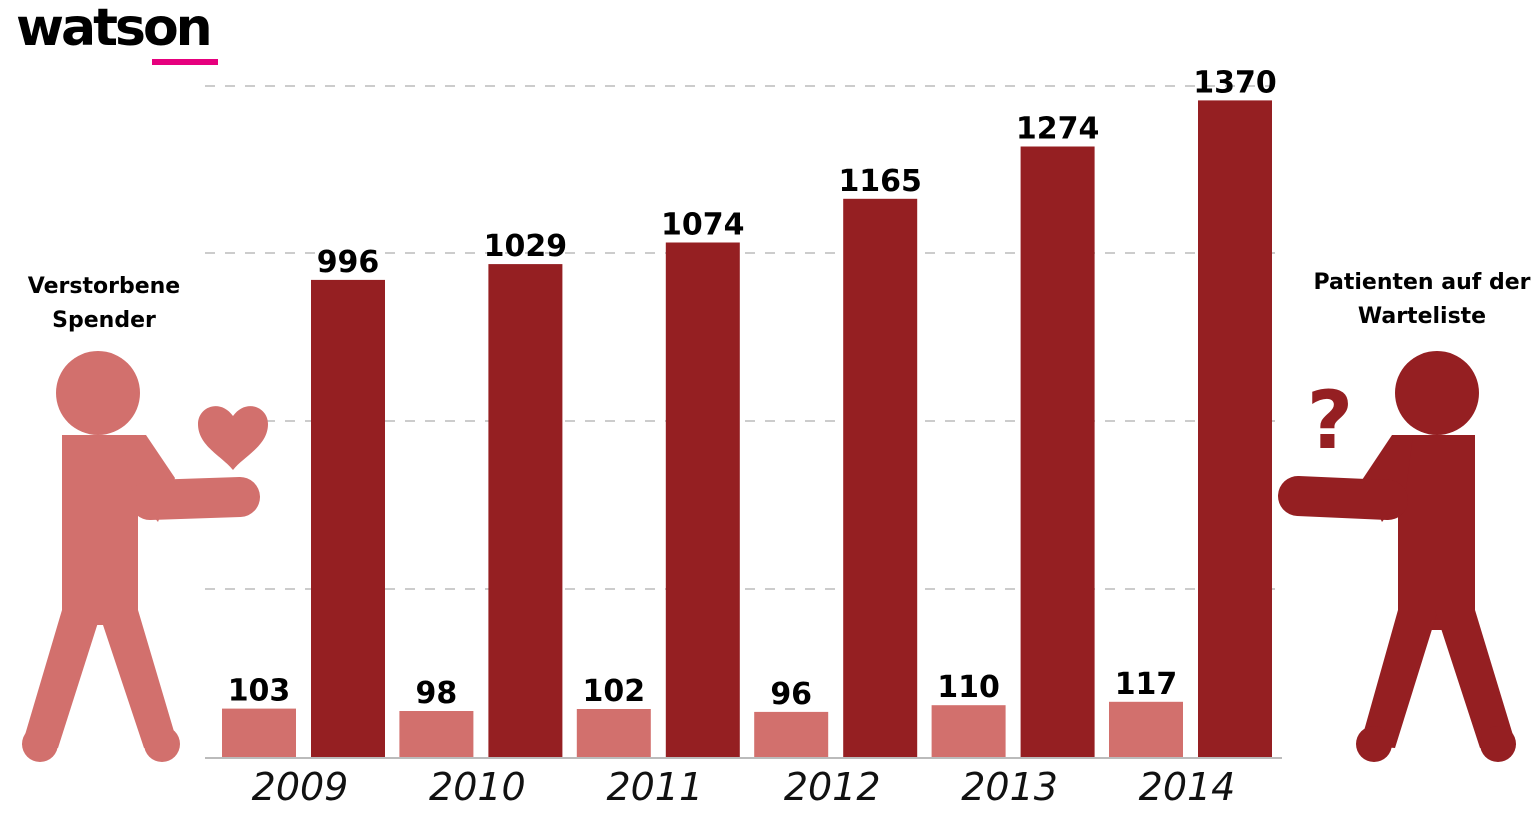  What do you see at coordinates (880, 478) in the screenshot?
I see `waiting-bar-2012` at bounding box center [880, 478].